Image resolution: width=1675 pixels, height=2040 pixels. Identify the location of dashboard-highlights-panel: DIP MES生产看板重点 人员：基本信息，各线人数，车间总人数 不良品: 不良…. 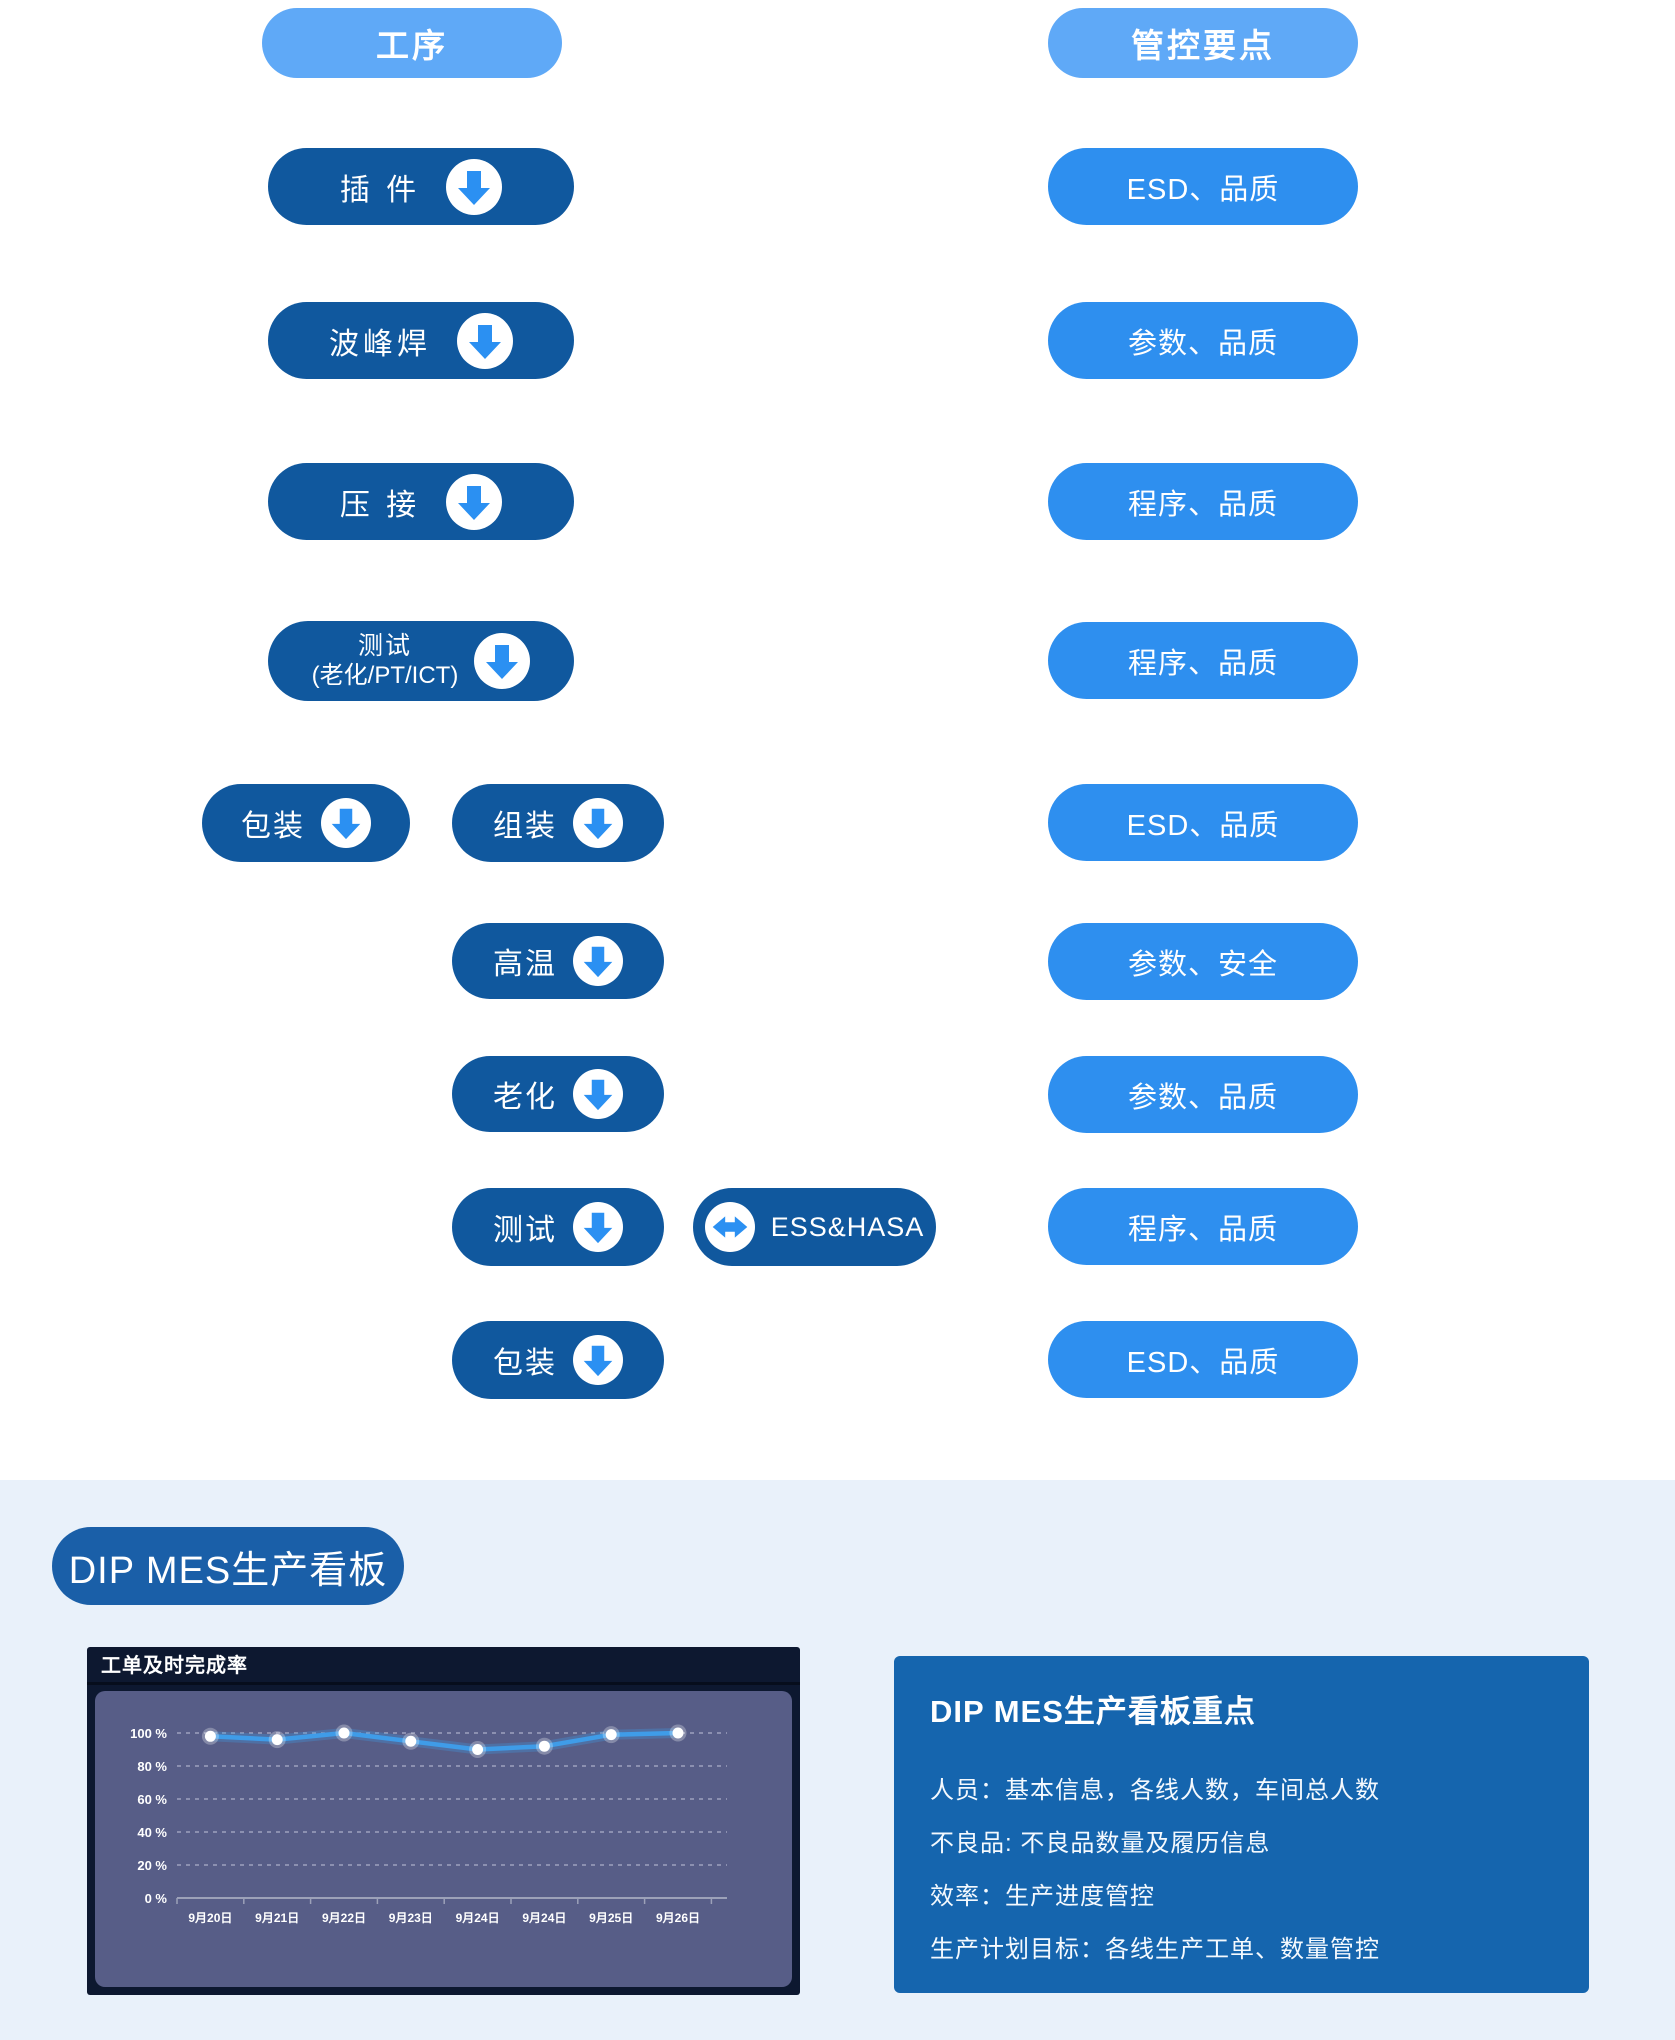
(1241, 1824).